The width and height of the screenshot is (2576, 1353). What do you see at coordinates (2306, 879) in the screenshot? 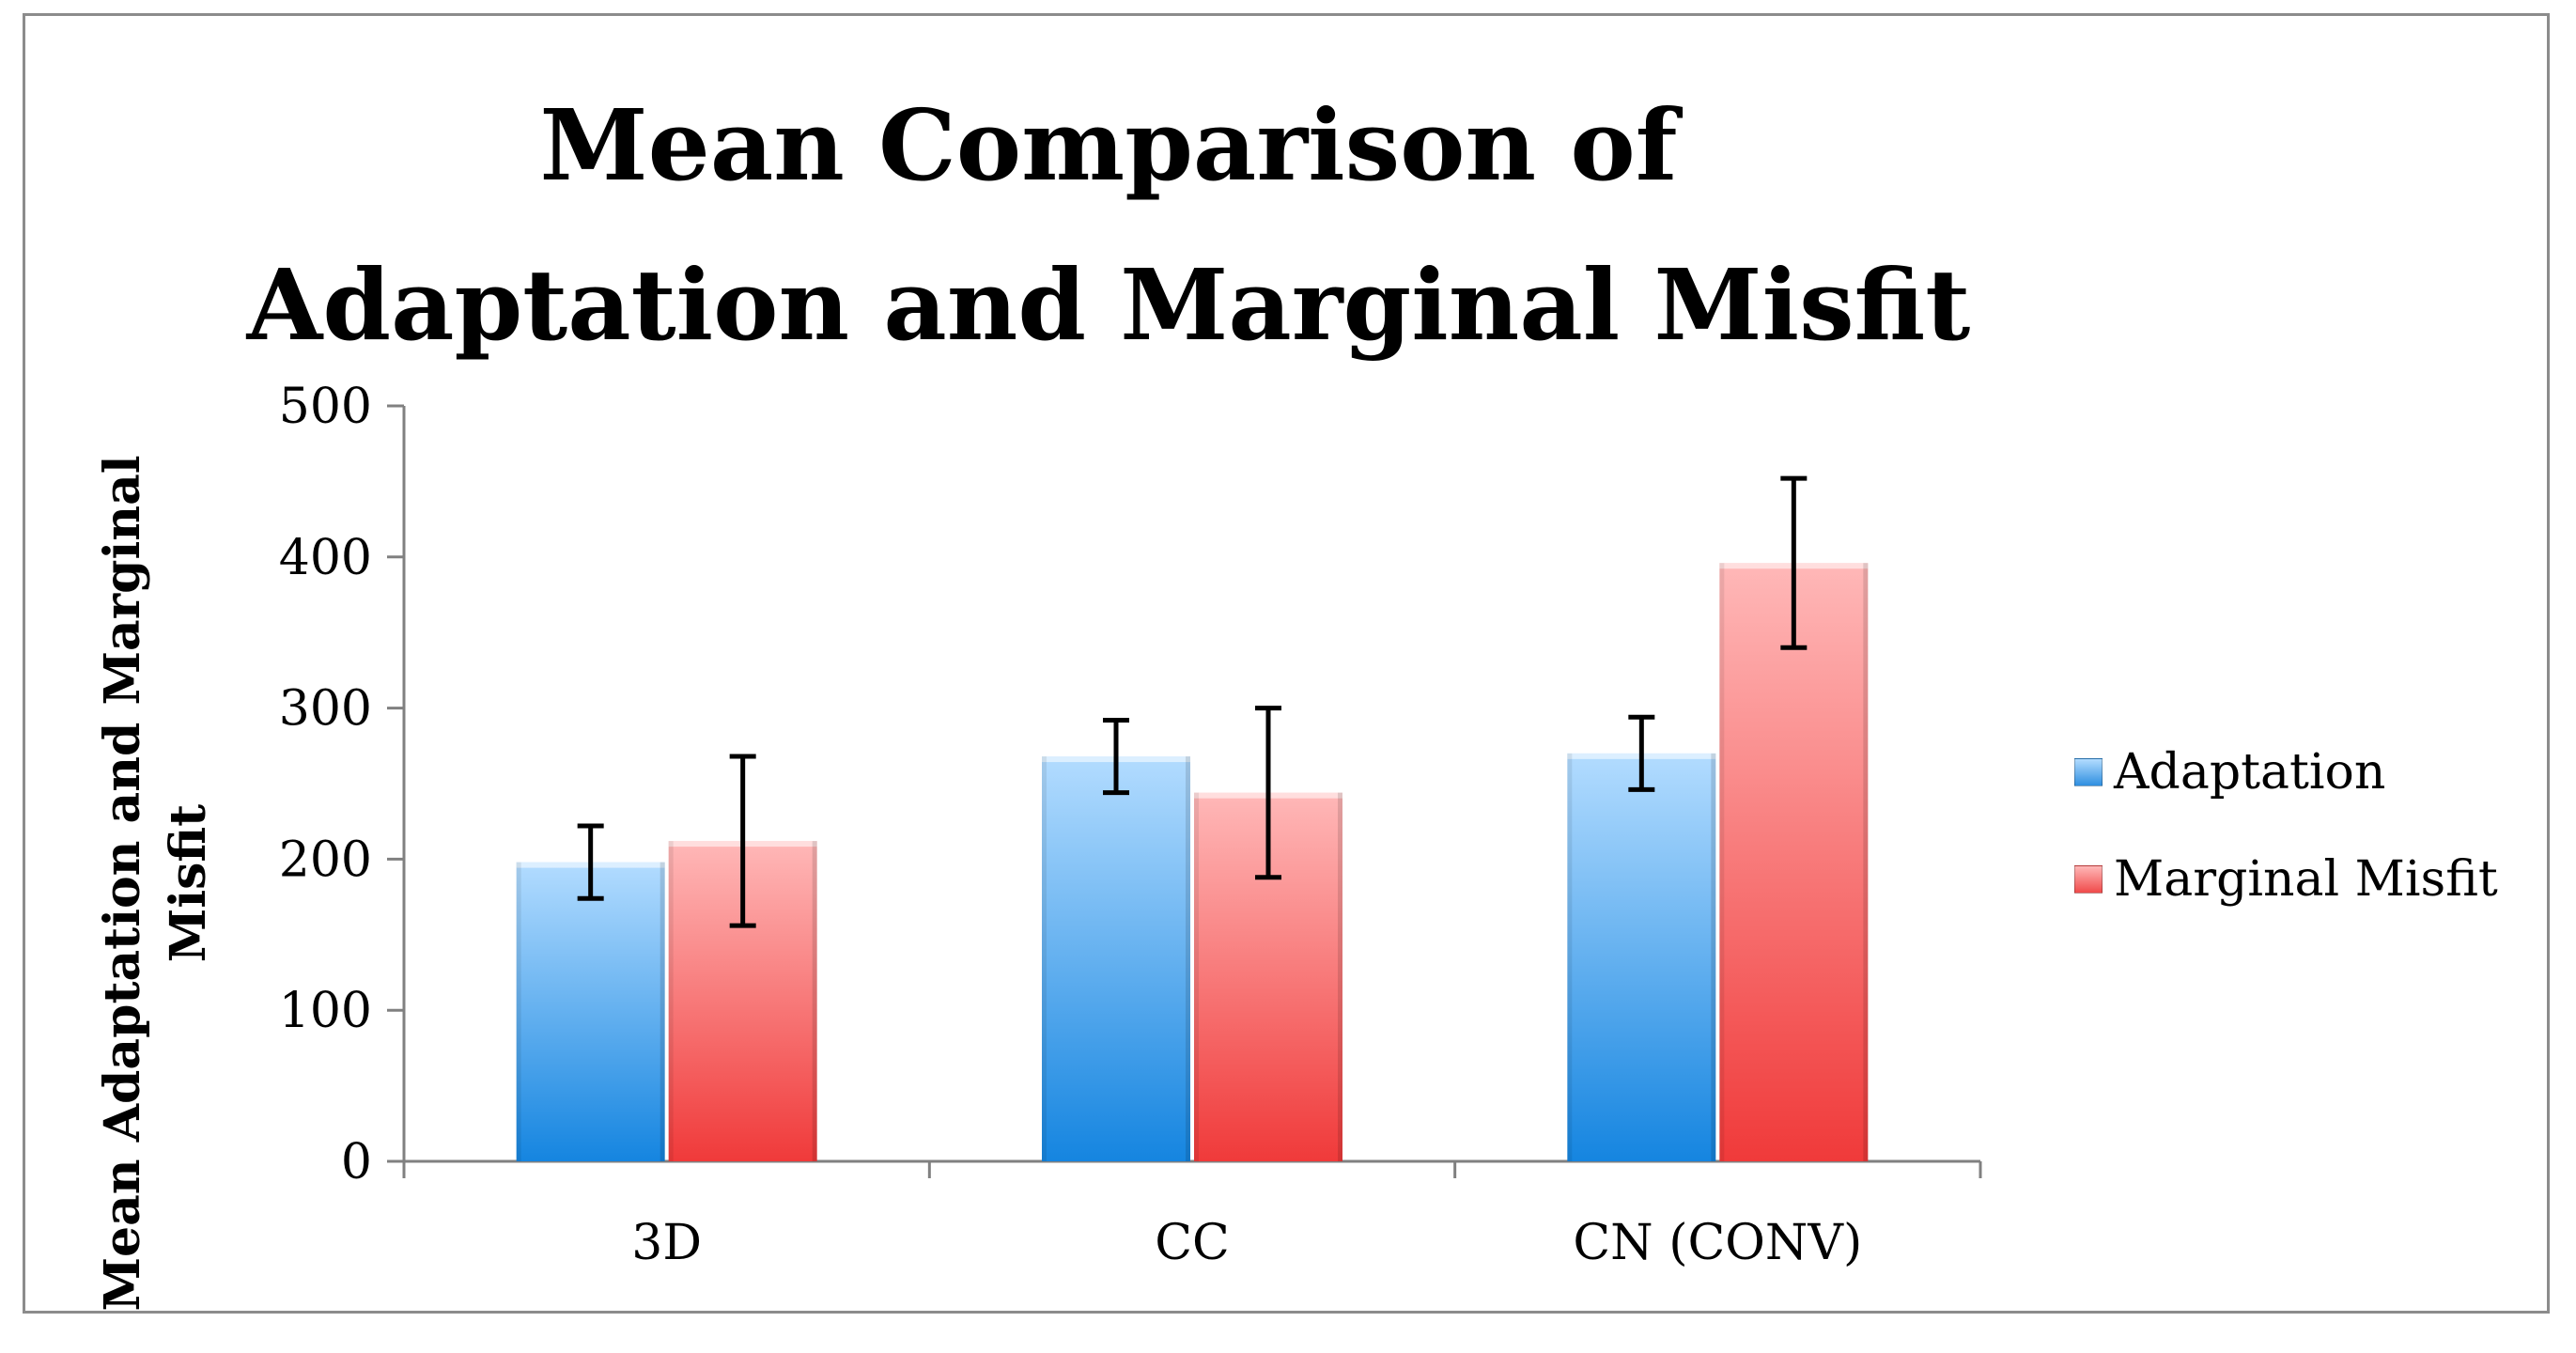
I see `legend-label-marginal-misfit: Marginal Misfit` at bounding box center [2306, 879].